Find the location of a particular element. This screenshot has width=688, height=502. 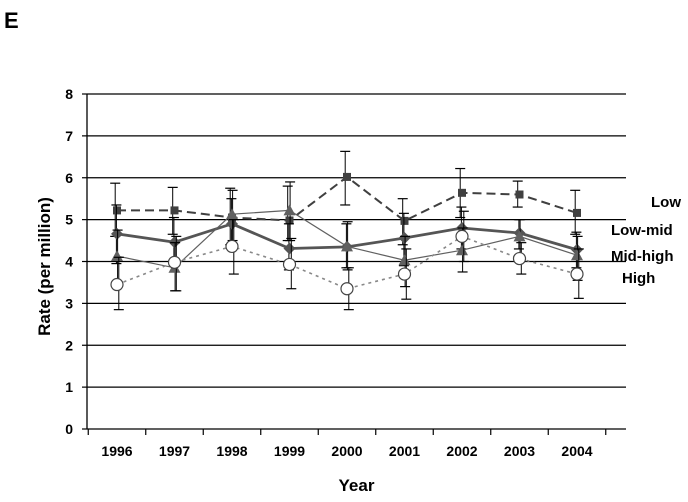

y-tick-label: 8 is located at coordinates (69, 94).